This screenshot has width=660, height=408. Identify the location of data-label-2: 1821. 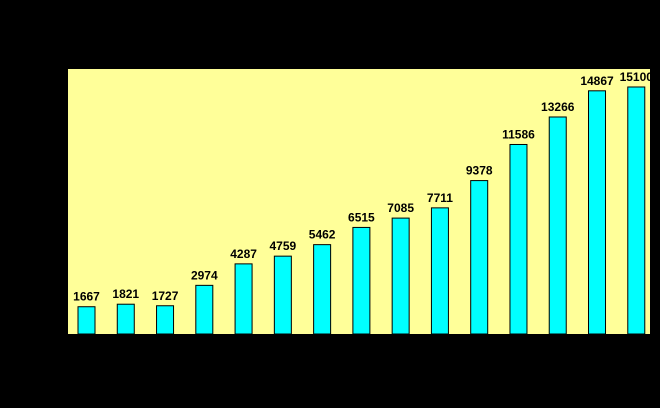
(125, 294).